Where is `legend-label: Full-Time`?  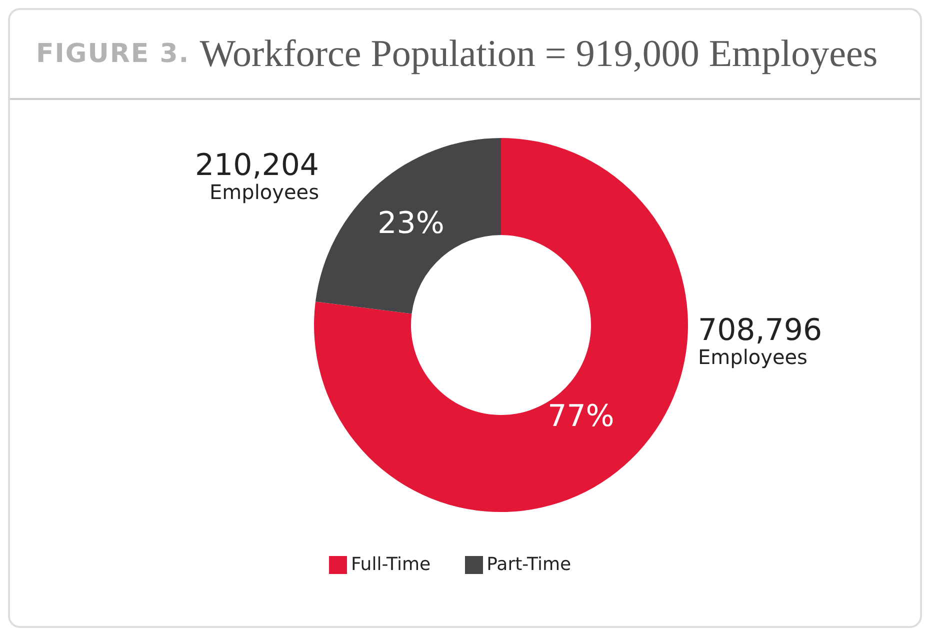
legend-label: Full-Time is located at coordinates (390, 564).